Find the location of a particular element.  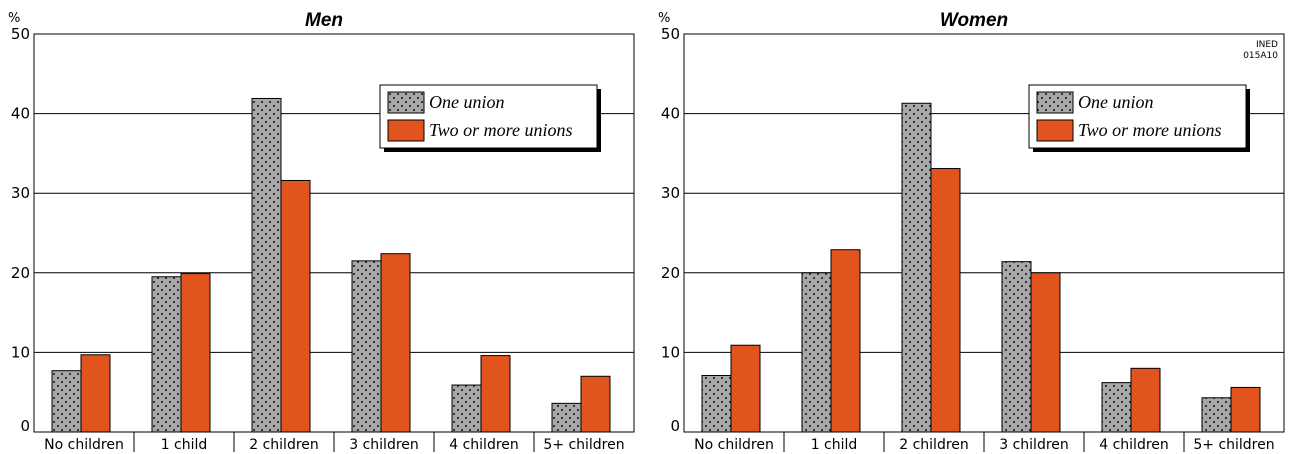

men-category-label: 1 child is located at coordinates (184, 445).